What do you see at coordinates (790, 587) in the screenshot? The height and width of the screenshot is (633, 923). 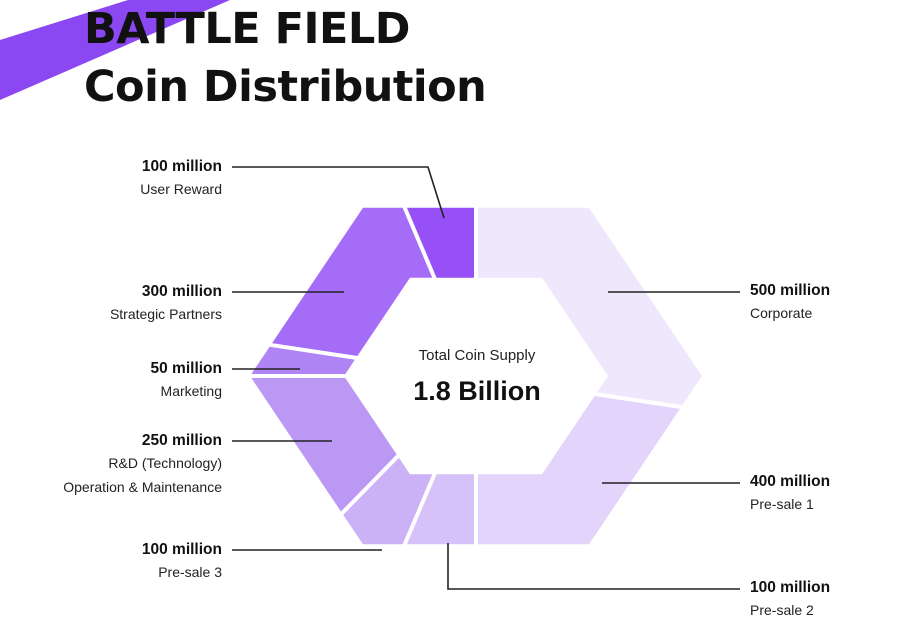 I see `slice-value-presale2: 100 million` at bounding box center [790, 587].